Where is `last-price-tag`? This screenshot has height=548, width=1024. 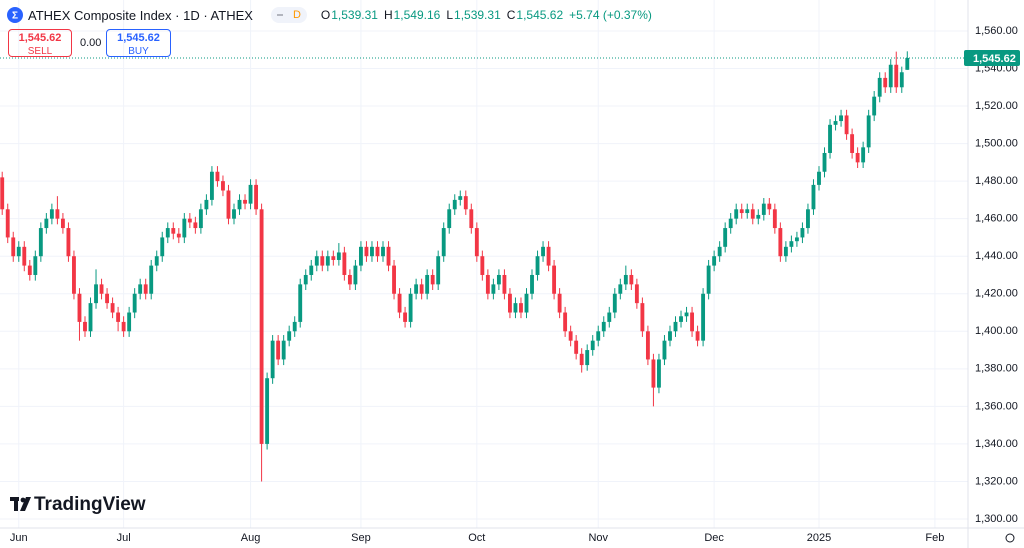
last-price-tag is located at coordinates (992, 57).